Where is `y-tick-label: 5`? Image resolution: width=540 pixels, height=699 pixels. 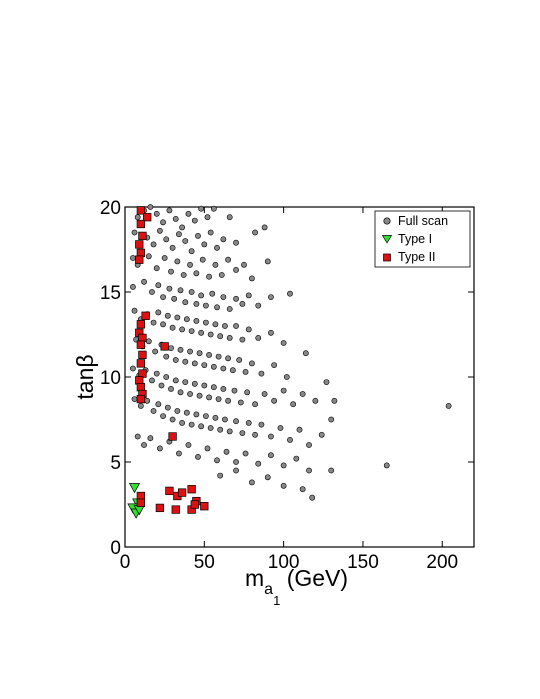 y-tick-label: 5 is located at coordinates (115, 463).